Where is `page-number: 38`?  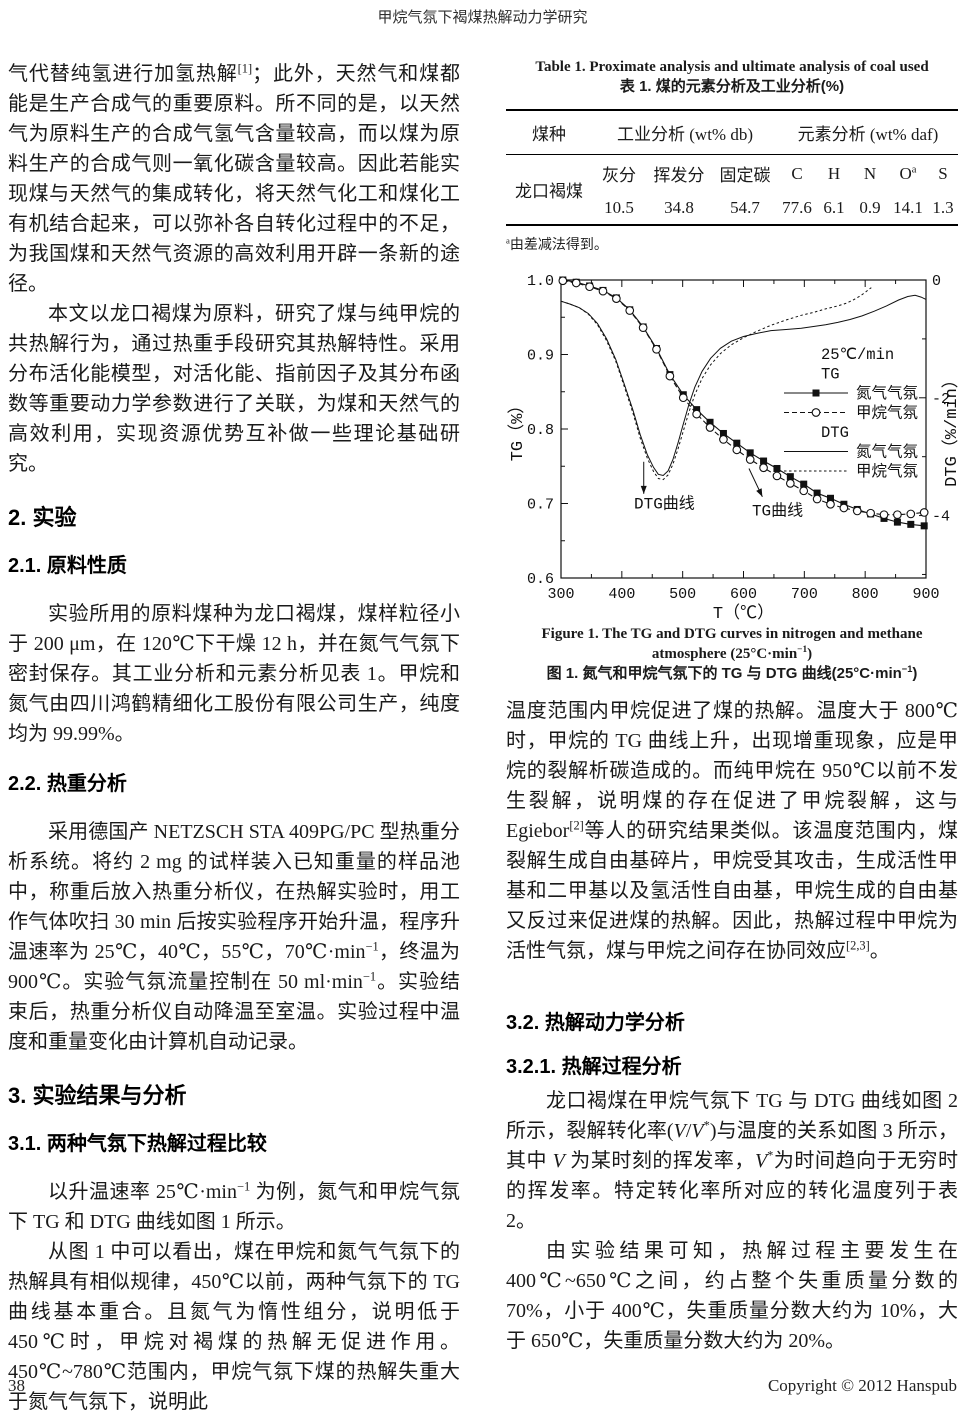 page-number: 38 is located at coordinates (16, 1385).